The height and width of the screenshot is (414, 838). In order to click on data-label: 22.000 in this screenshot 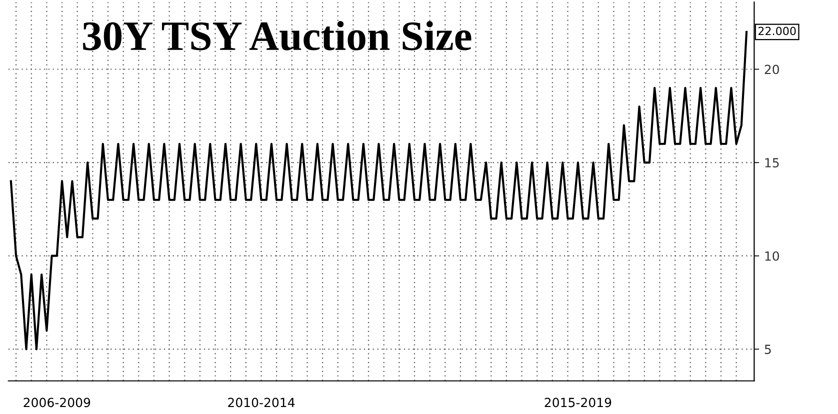, I will do `click(777, 31)`.